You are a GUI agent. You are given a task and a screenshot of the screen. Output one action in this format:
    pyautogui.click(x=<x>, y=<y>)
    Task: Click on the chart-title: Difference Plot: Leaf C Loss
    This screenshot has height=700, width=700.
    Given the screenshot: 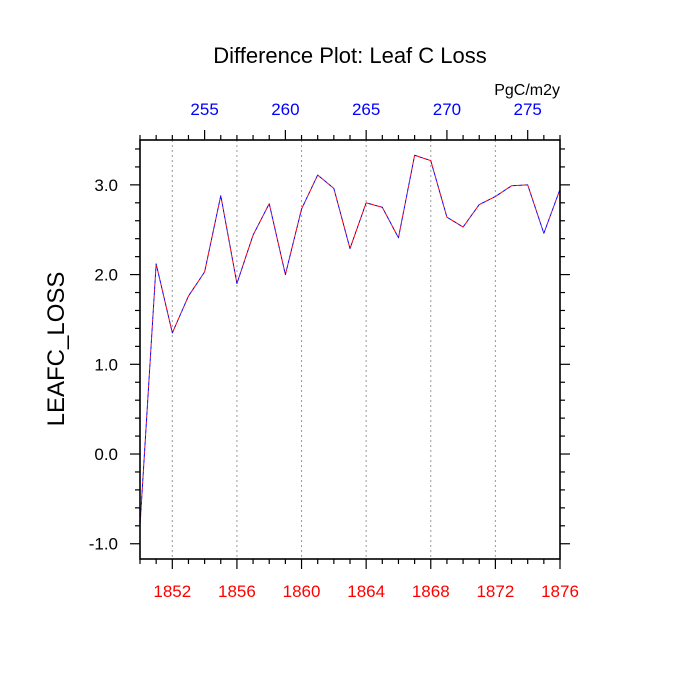 What is the action you would take?
    pyautogui.click(x=350, y=55)
    